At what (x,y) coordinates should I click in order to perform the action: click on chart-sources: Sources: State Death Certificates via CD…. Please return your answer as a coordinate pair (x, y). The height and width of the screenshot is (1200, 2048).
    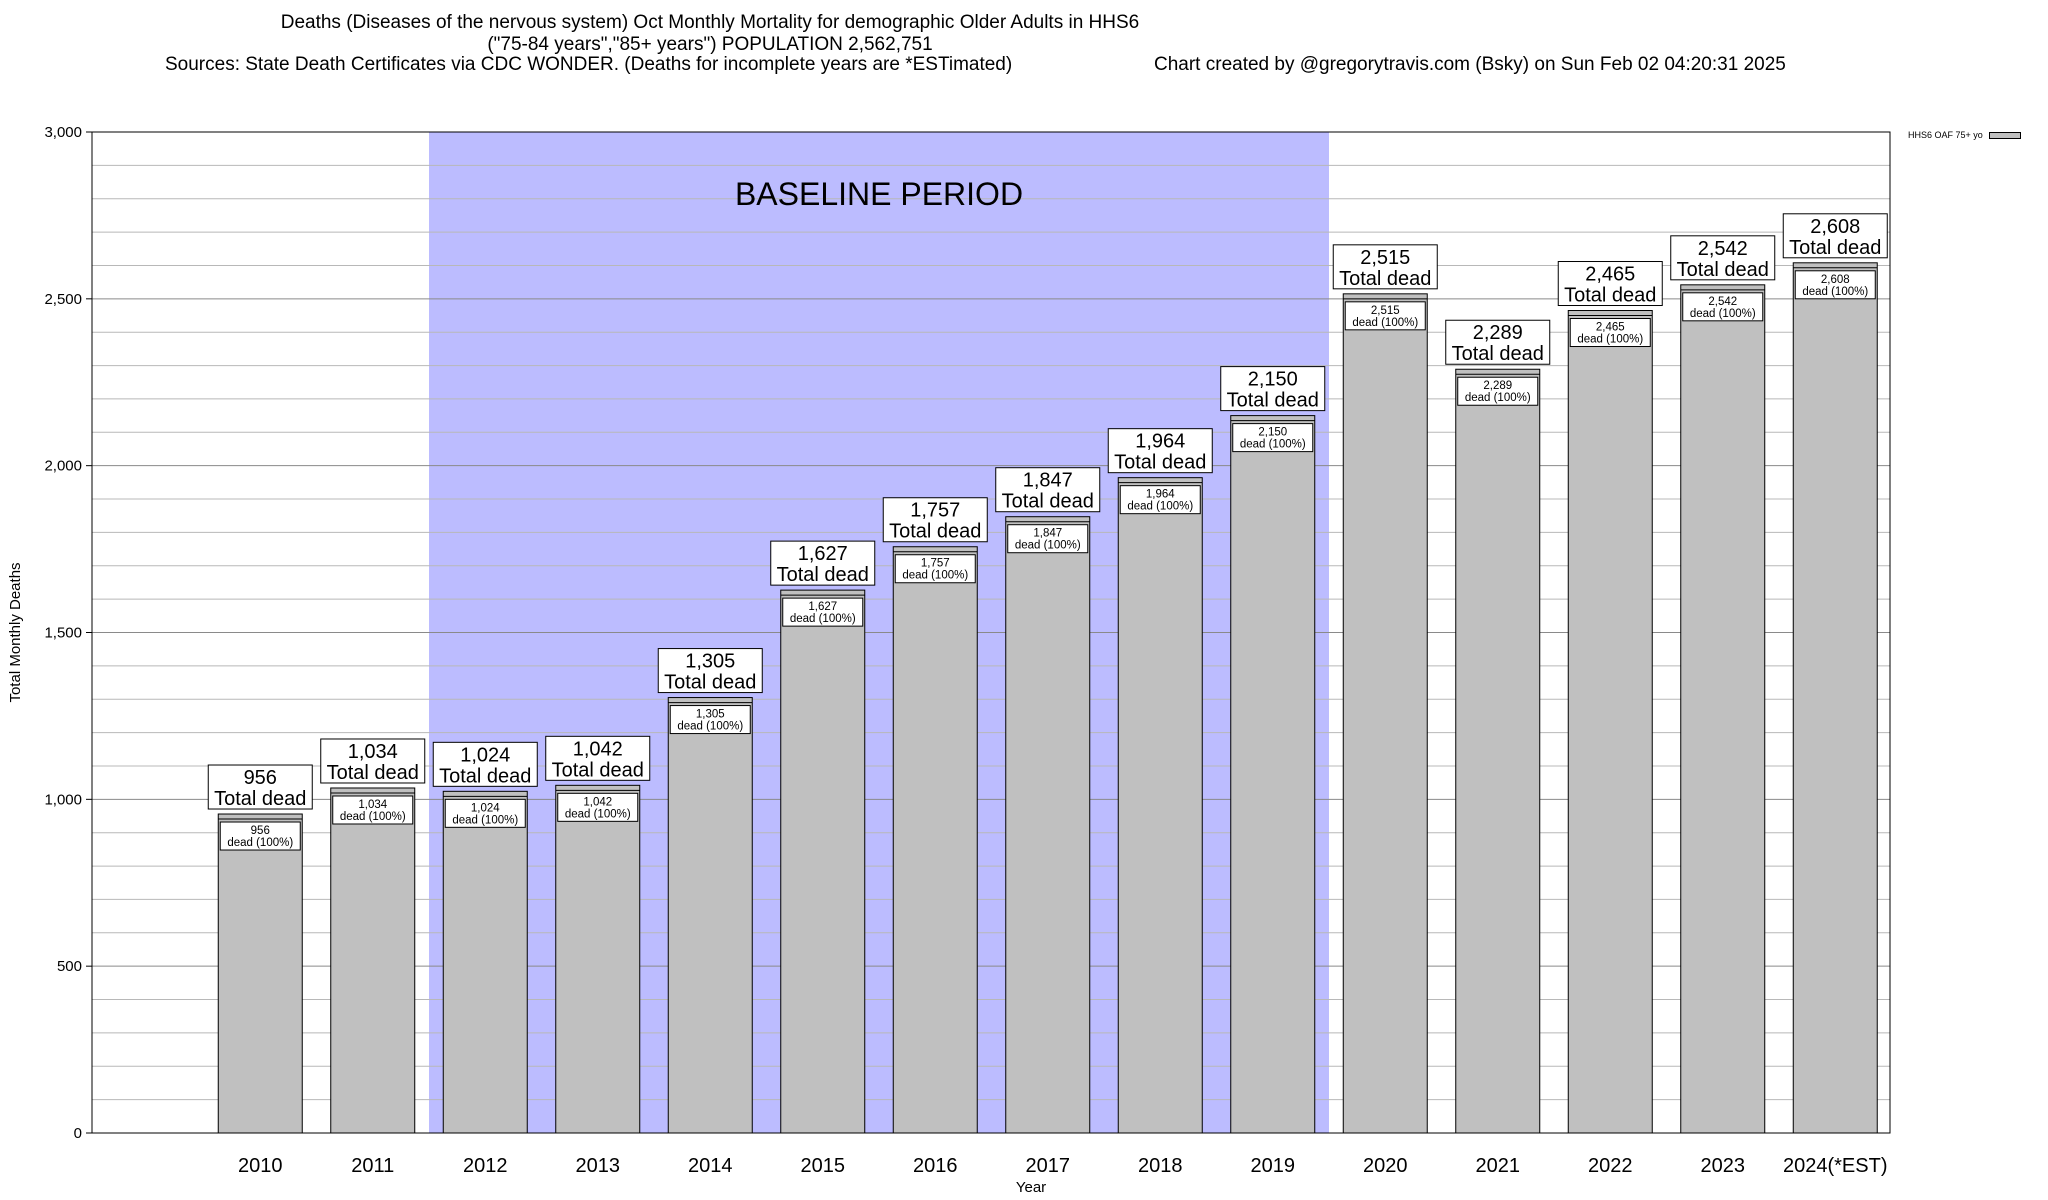
    Looking at the image, I should click on (589, 64).